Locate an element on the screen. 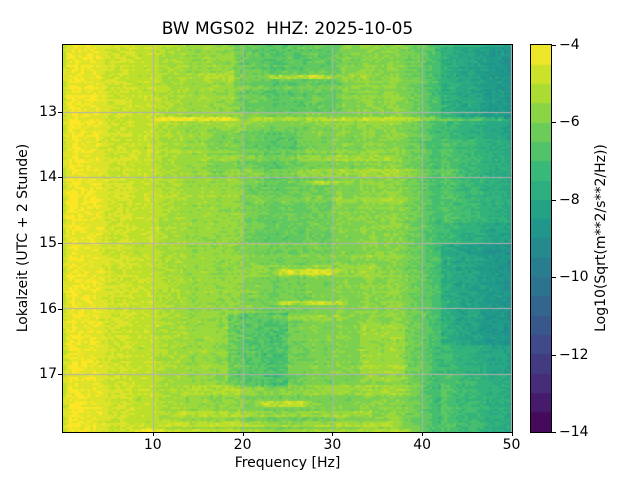 This screenshot has height=480, width=640. colorbar-tick-label: −14 is located at coordinates (574, 432).